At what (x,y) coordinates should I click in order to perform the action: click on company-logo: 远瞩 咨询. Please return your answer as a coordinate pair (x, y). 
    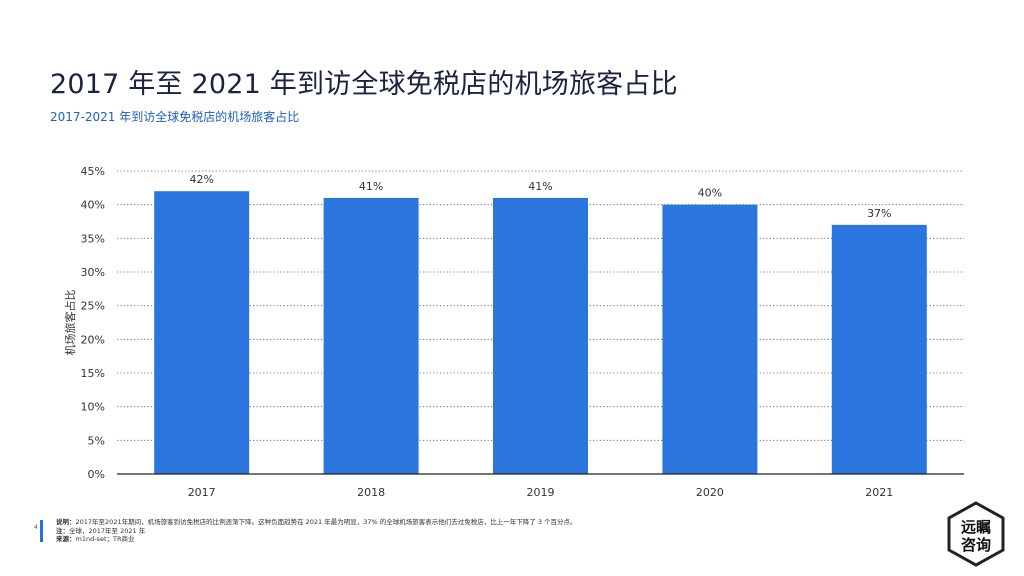
    Looking at the image, I should click on (976, 534).